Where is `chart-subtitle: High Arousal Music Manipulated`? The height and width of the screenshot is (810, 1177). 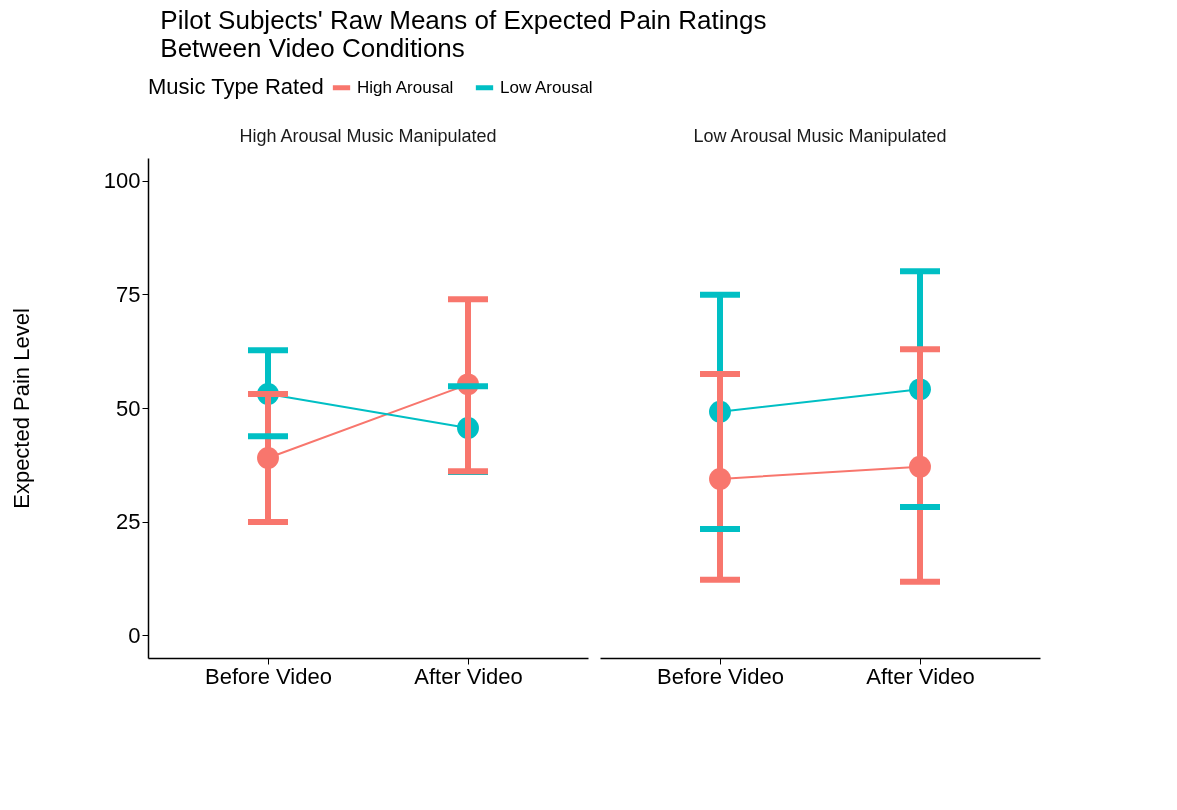 chart-subtitle: High Arousal Music Manipulated is located at coordinates (368, 136).